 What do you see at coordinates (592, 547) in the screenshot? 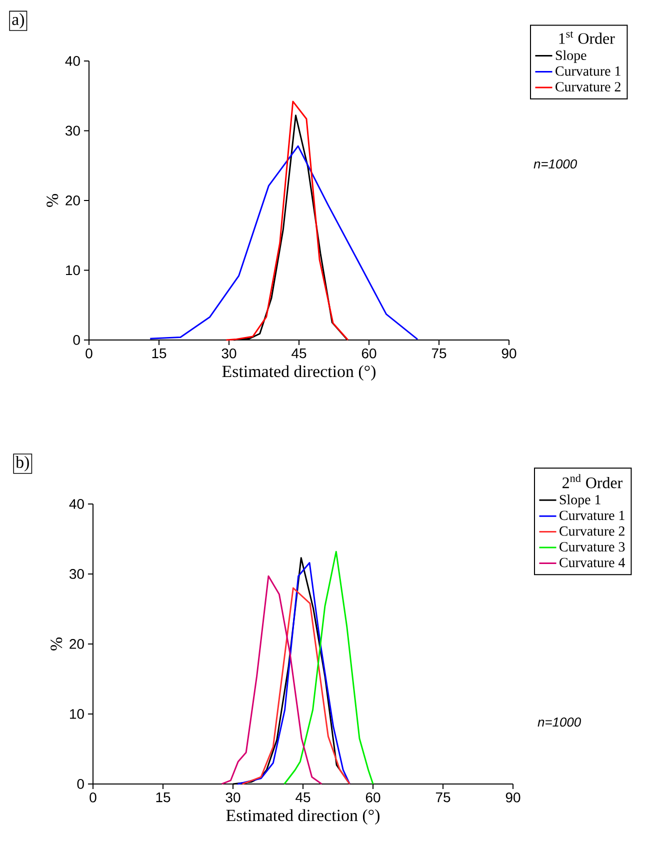
I see `legend-label: Curvature 3` at bounding box center [592, 547].